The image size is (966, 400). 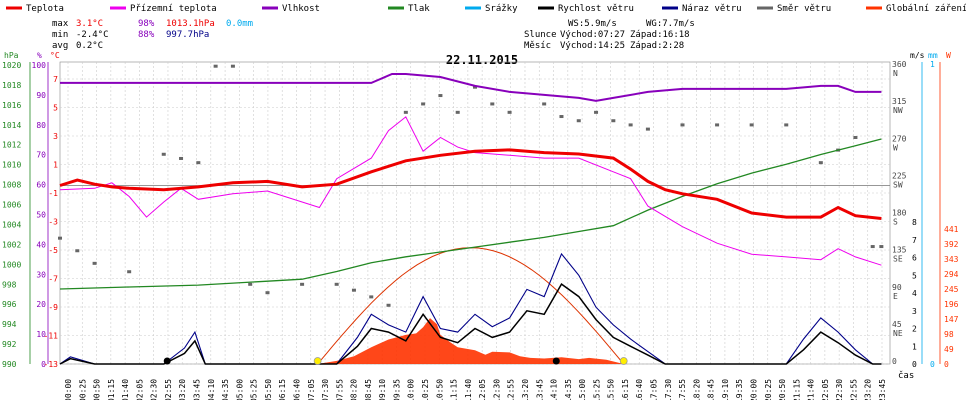 I want to click on x-tick: 05:50, so click(x=268, y=389).